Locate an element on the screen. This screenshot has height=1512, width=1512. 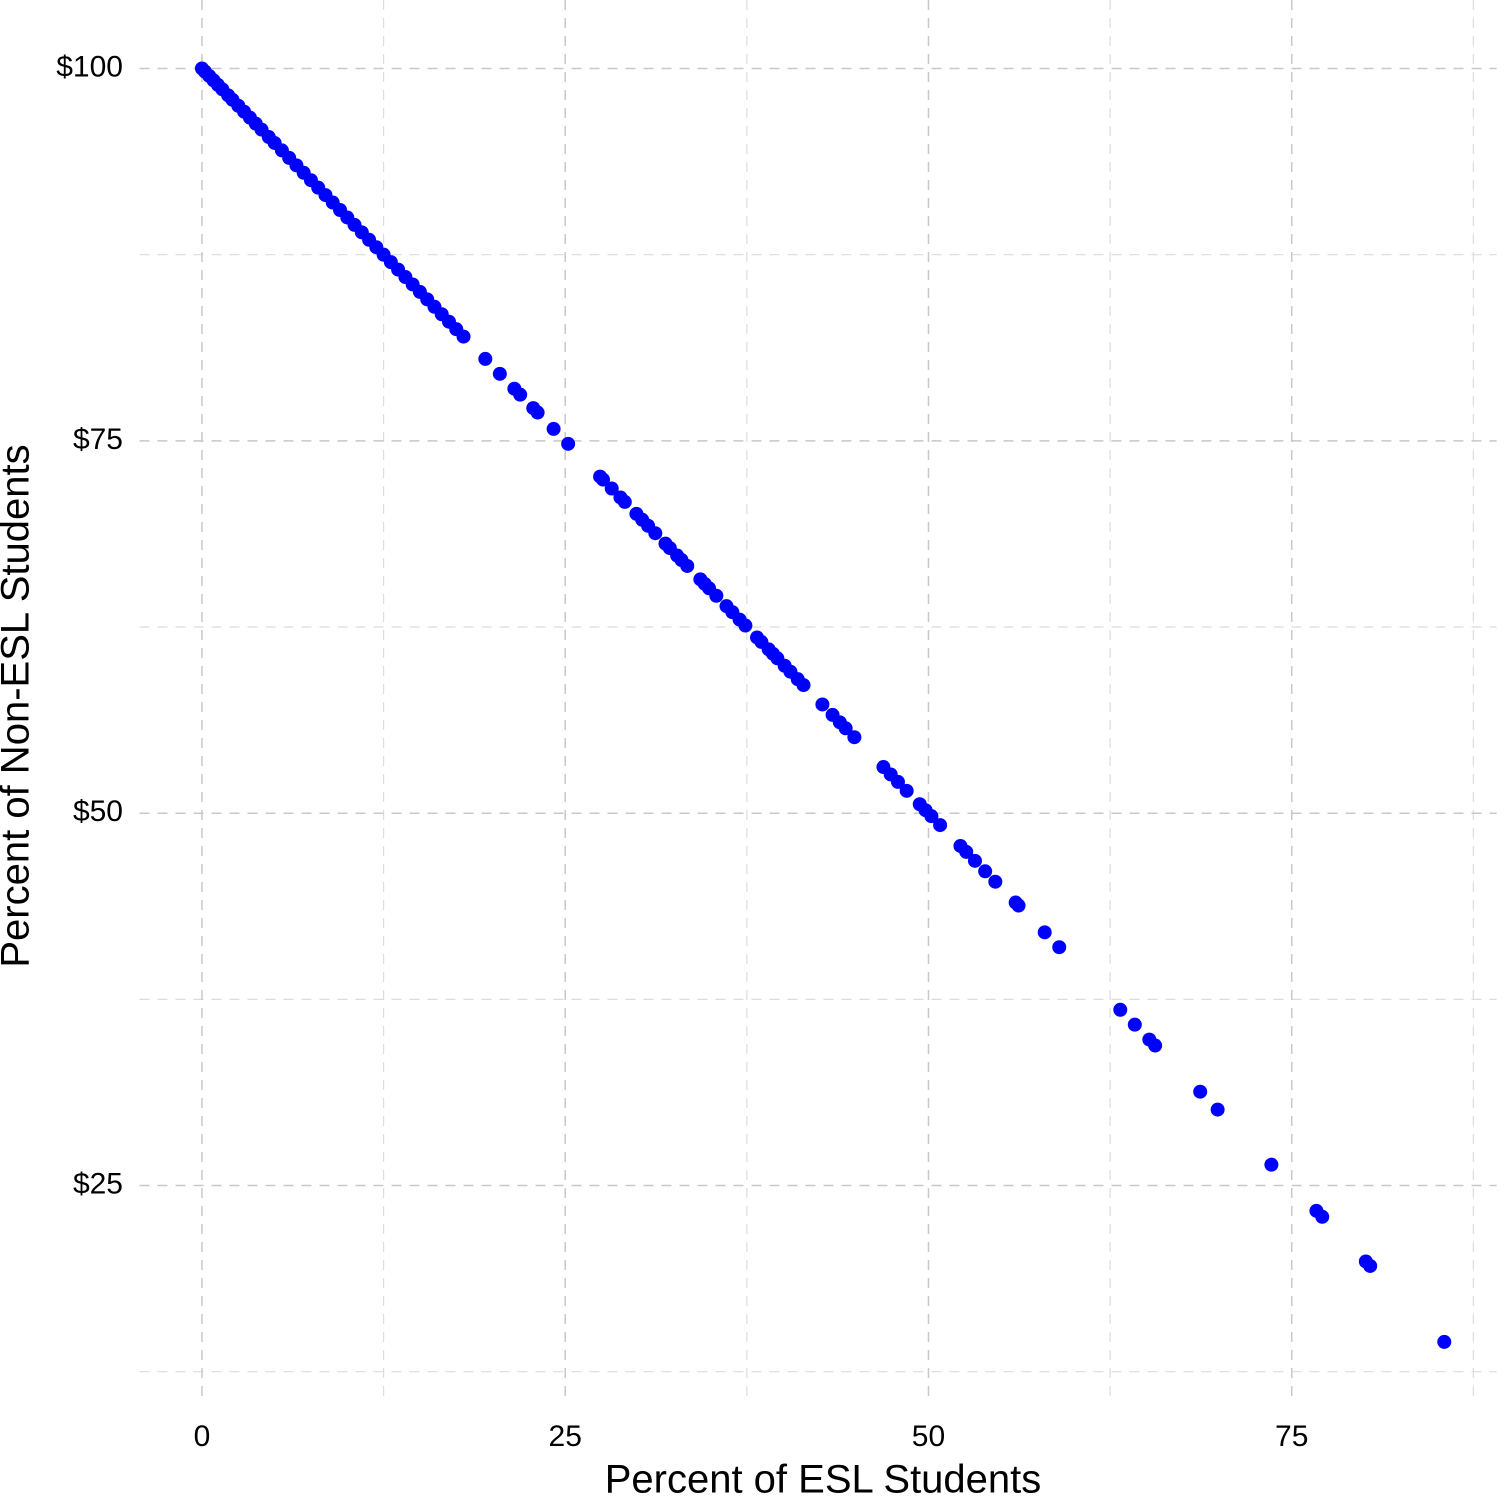
y-axis-title: Percent of Non-ESL Students is located at coordinates (19, 705).